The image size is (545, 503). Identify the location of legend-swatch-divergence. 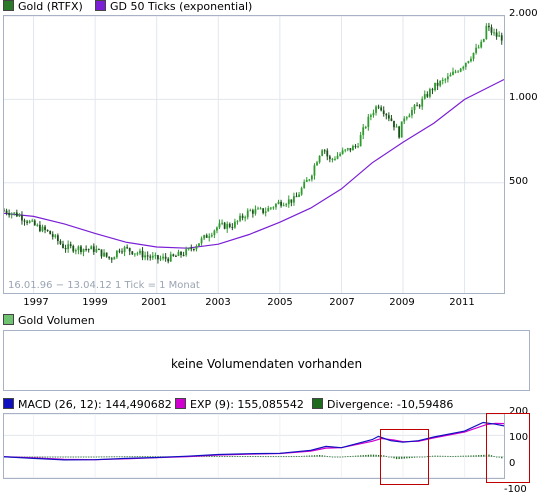
(317, 403).